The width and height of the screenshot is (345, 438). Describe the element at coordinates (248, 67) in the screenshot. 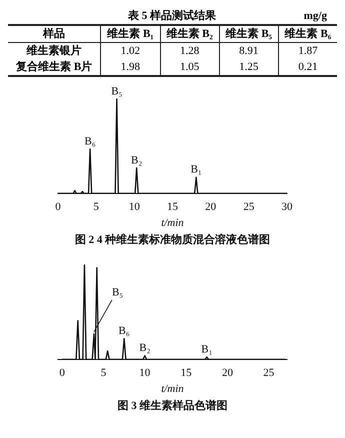

I see `data-label: 1.25` at that location.